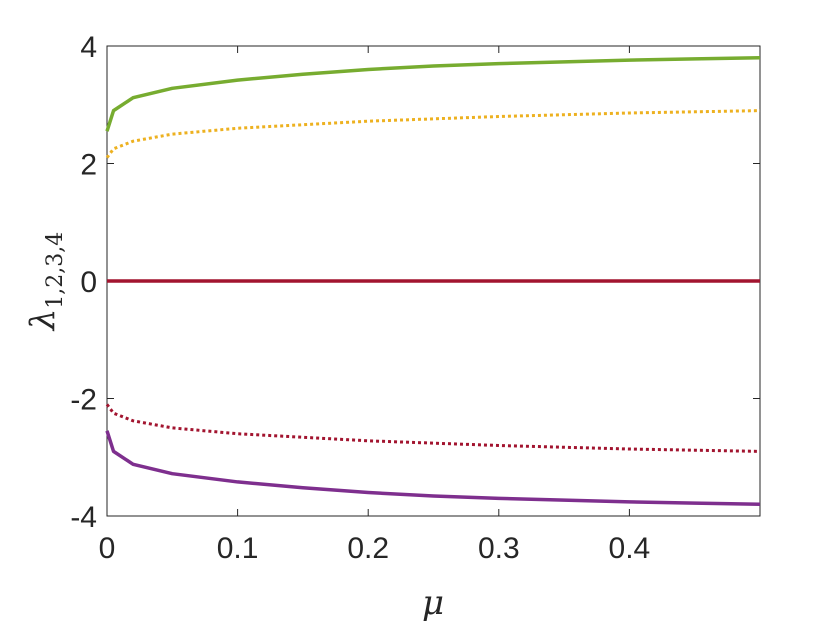 Image resolution: width=840 pixels, height=630 pixels. Describe the element at coordinates (433, 603) in the screenshot. I see `x-axis-label: μ` at that location.